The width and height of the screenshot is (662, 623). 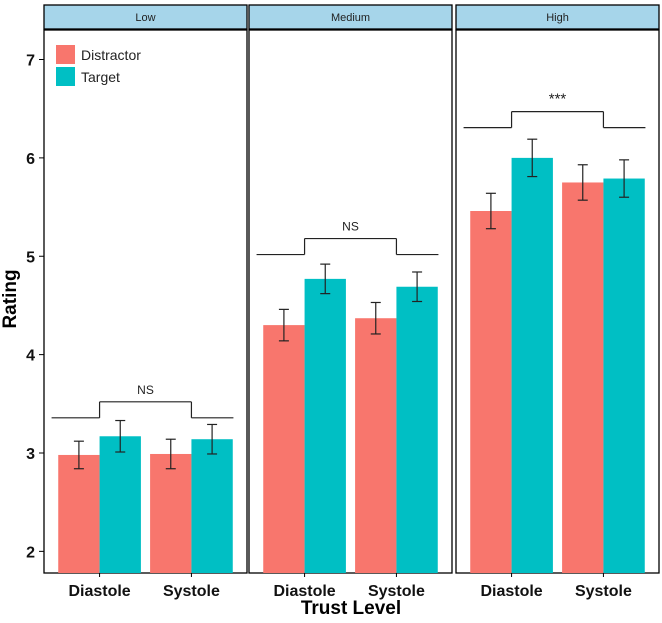 What do you see at coordinates (79, 513) in the screenshot?
I see `bar-low-diastole-distractor` at bounding box center [79, 513].